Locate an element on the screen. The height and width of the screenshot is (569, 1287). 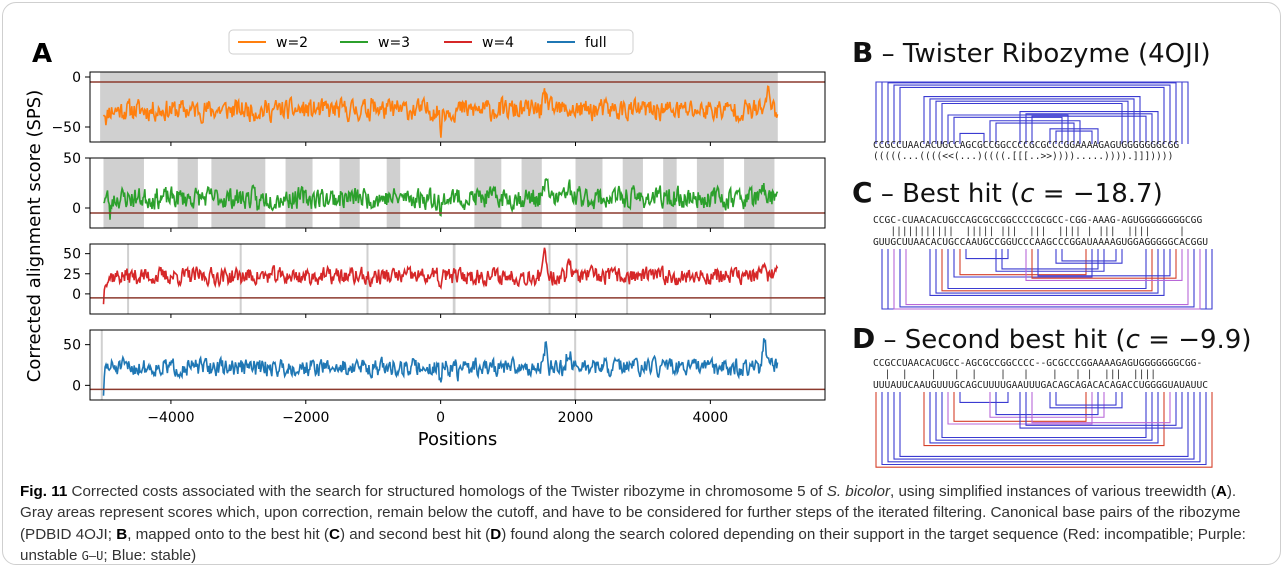
x-tick-label: −4000 is located at coordinates (170, 418).